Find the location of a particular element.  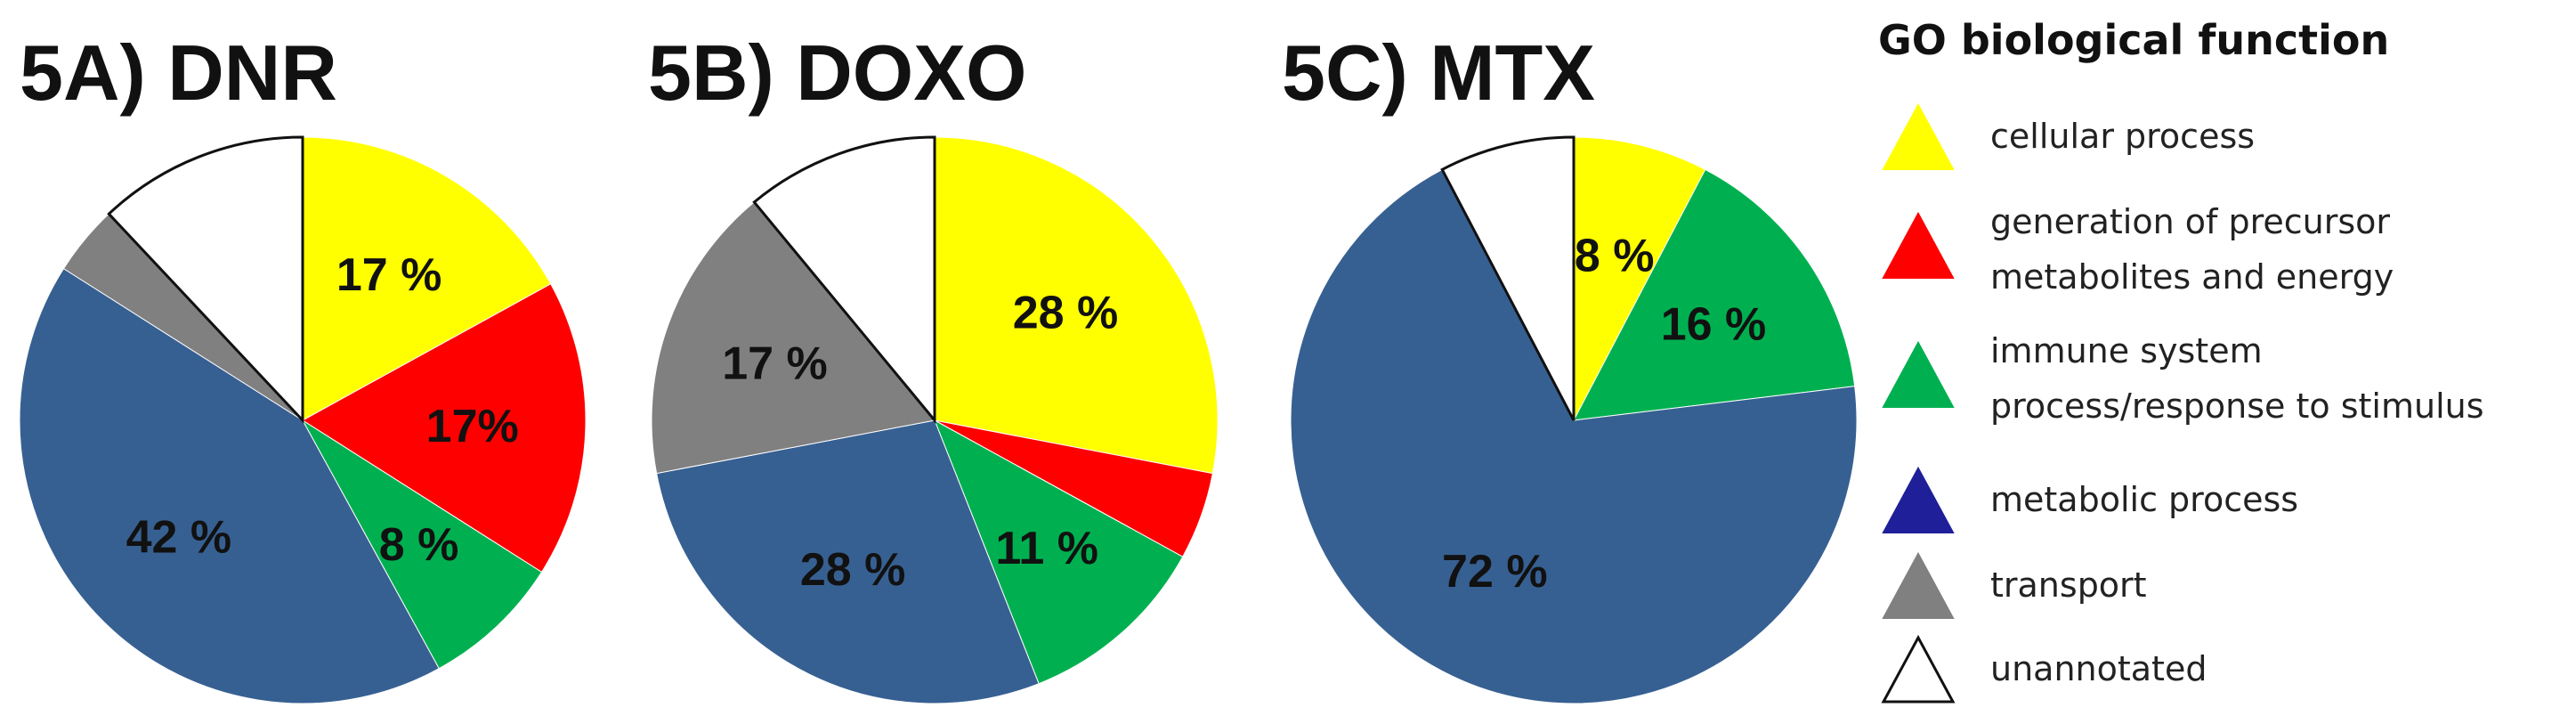

legend-label: unannotated is located at coordinates (2098, 668).